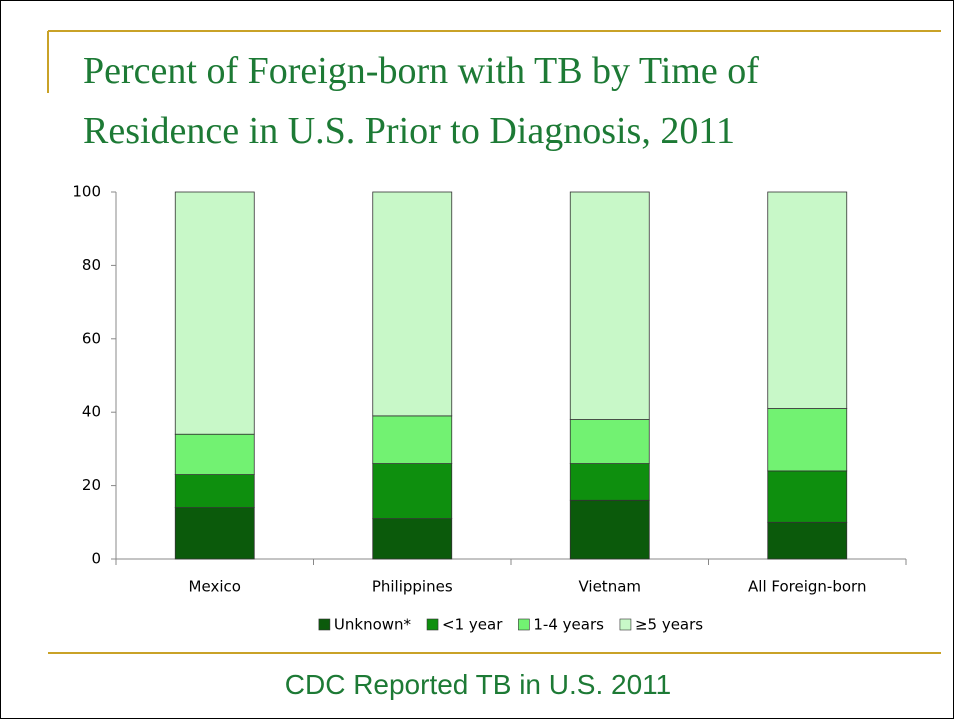  I want to click on y-tick-label: 80, so click(91, 265).